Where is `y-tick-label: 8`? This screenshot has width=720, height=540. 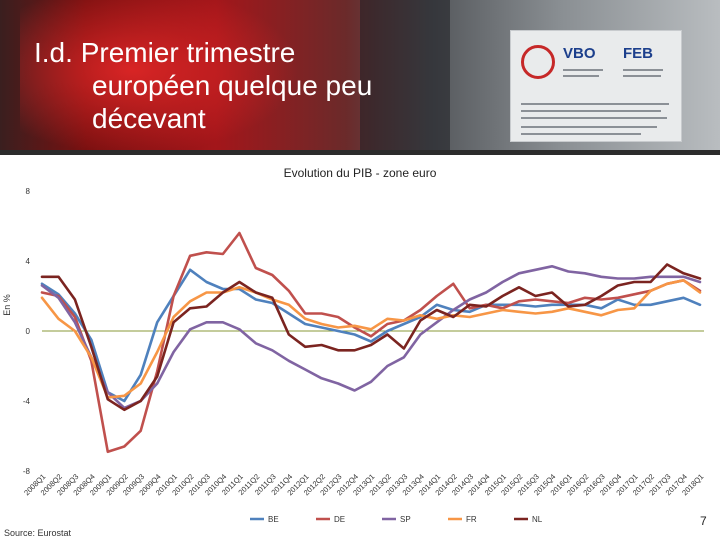
y-tick-label: 8 is located at coordinates (28, 191).